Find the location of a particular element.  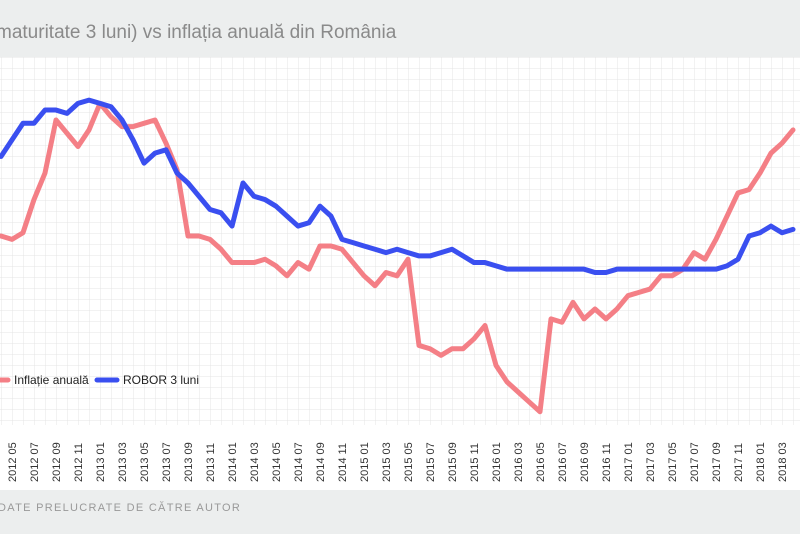

x-tick-label: 2018 01 is located at coordinates (761, 462).